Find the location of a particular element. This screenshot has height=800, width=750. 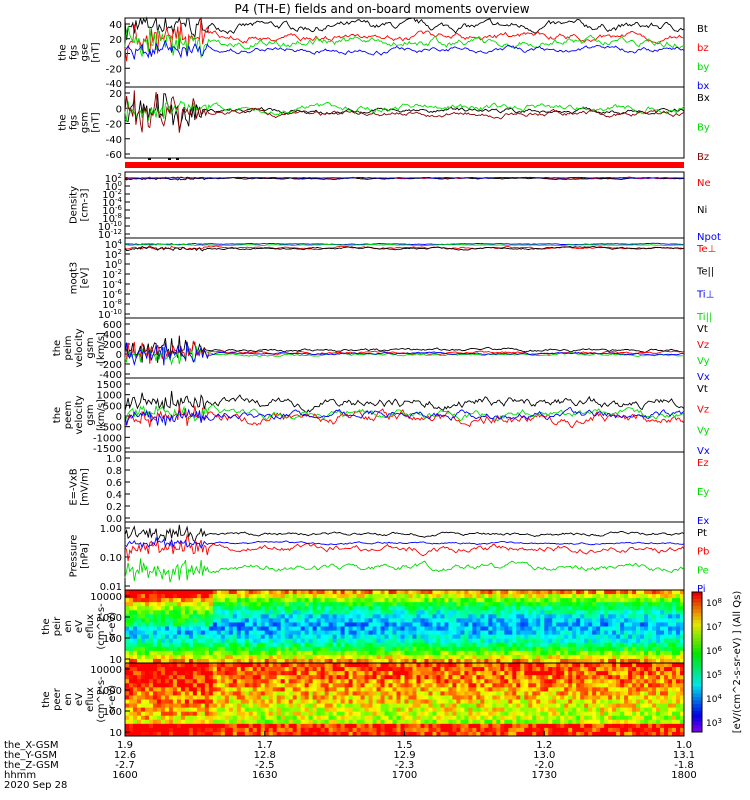

y-tick-label: -1000 is located at coordinates (107, 438).